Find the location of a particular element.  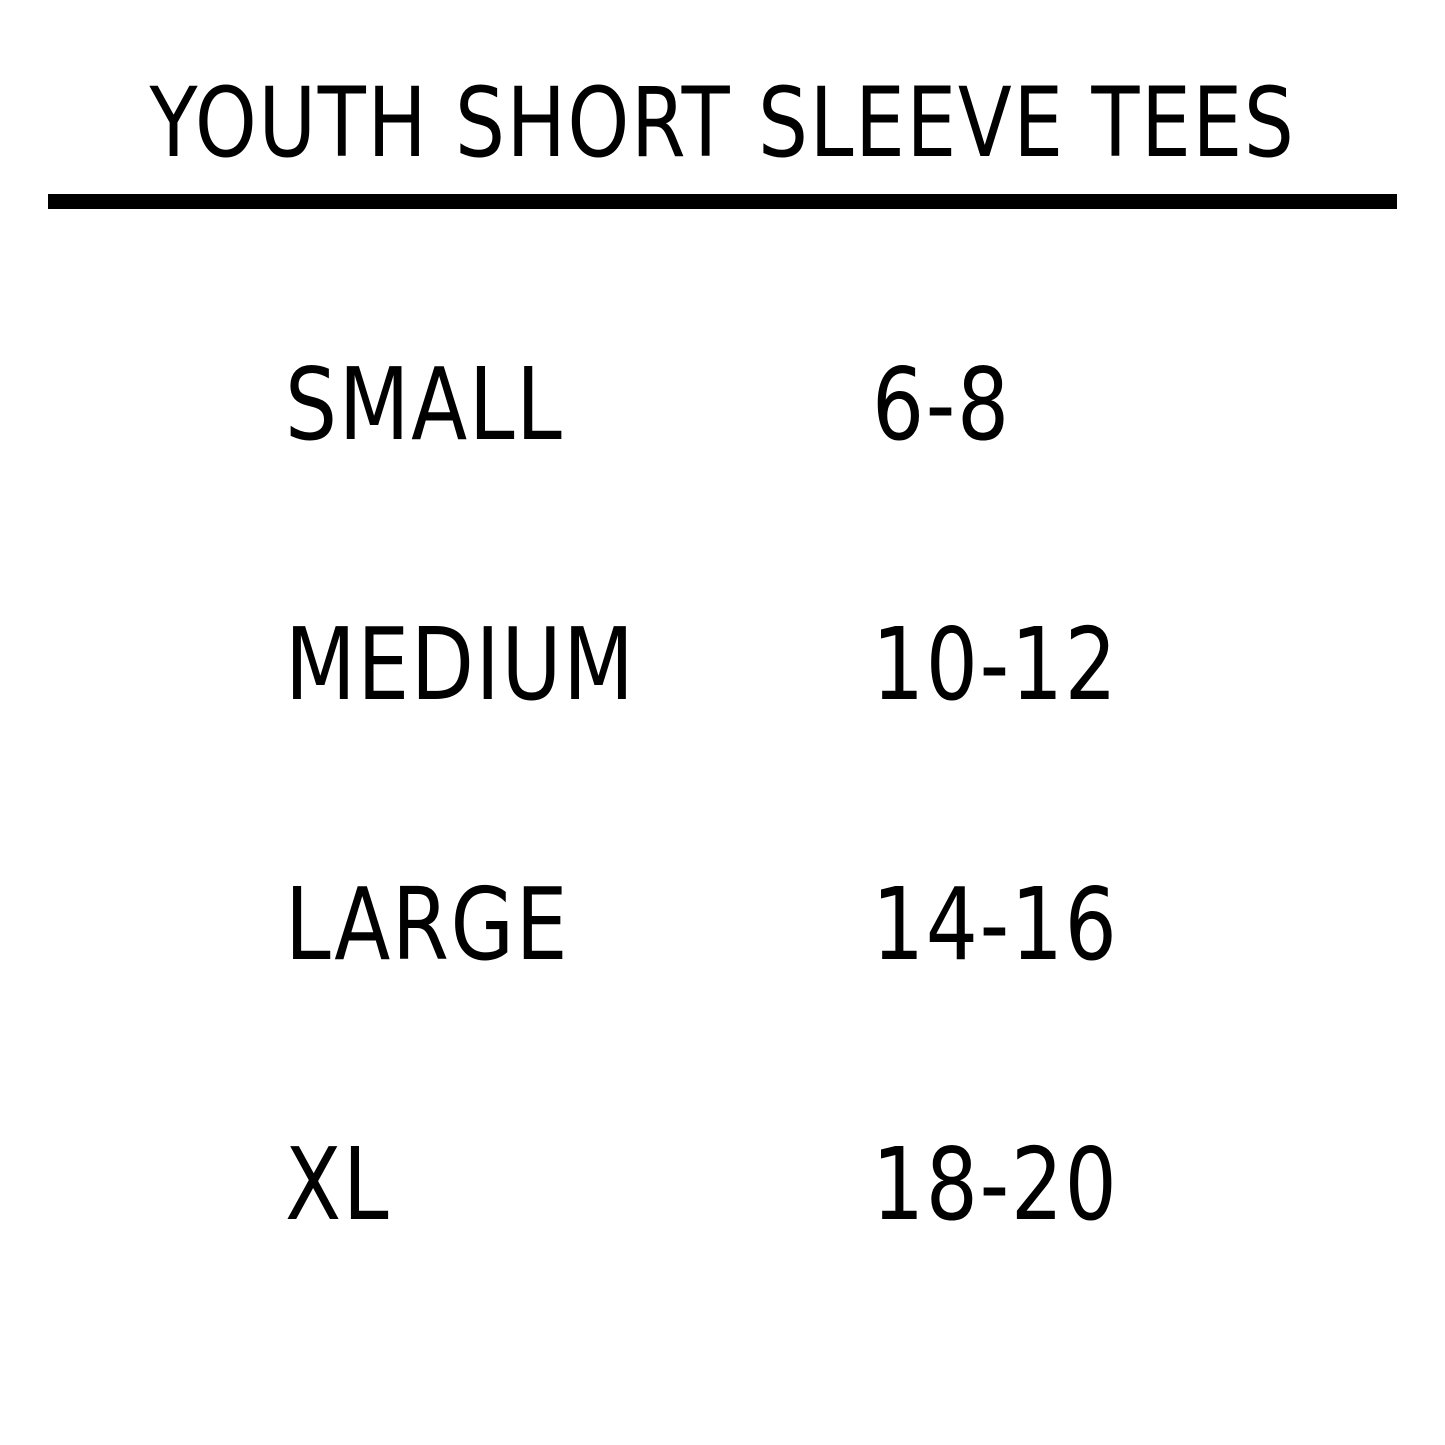

age-range: 18-20 is located at coordinates (995, 1184).